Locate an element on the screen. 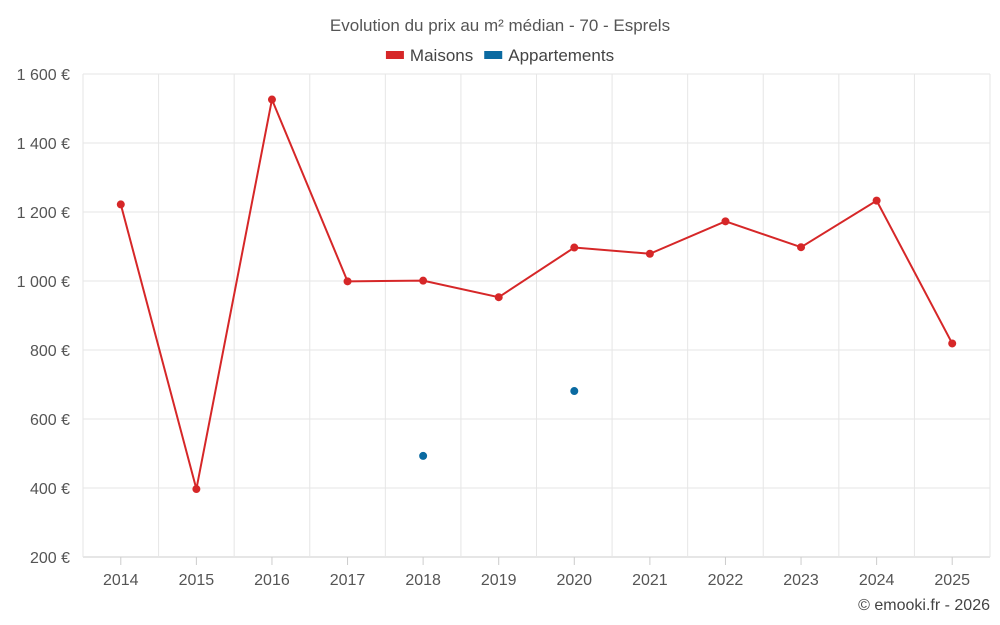 This screenshot has width=1000, height=625. x-tick-label: 2014 is located at coordinates (121, 580).